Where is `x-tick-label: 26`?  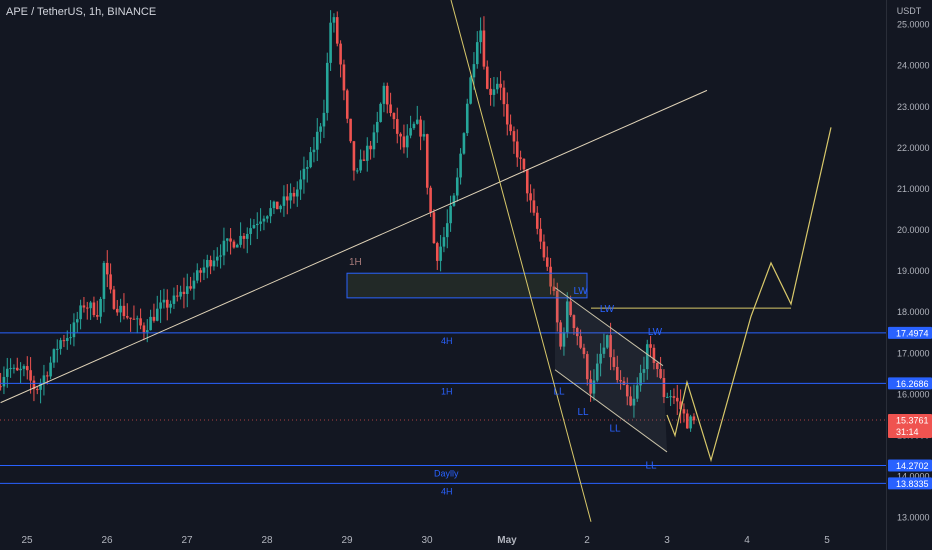
x-tick-label: 26 is located at coordinates (107, 540).